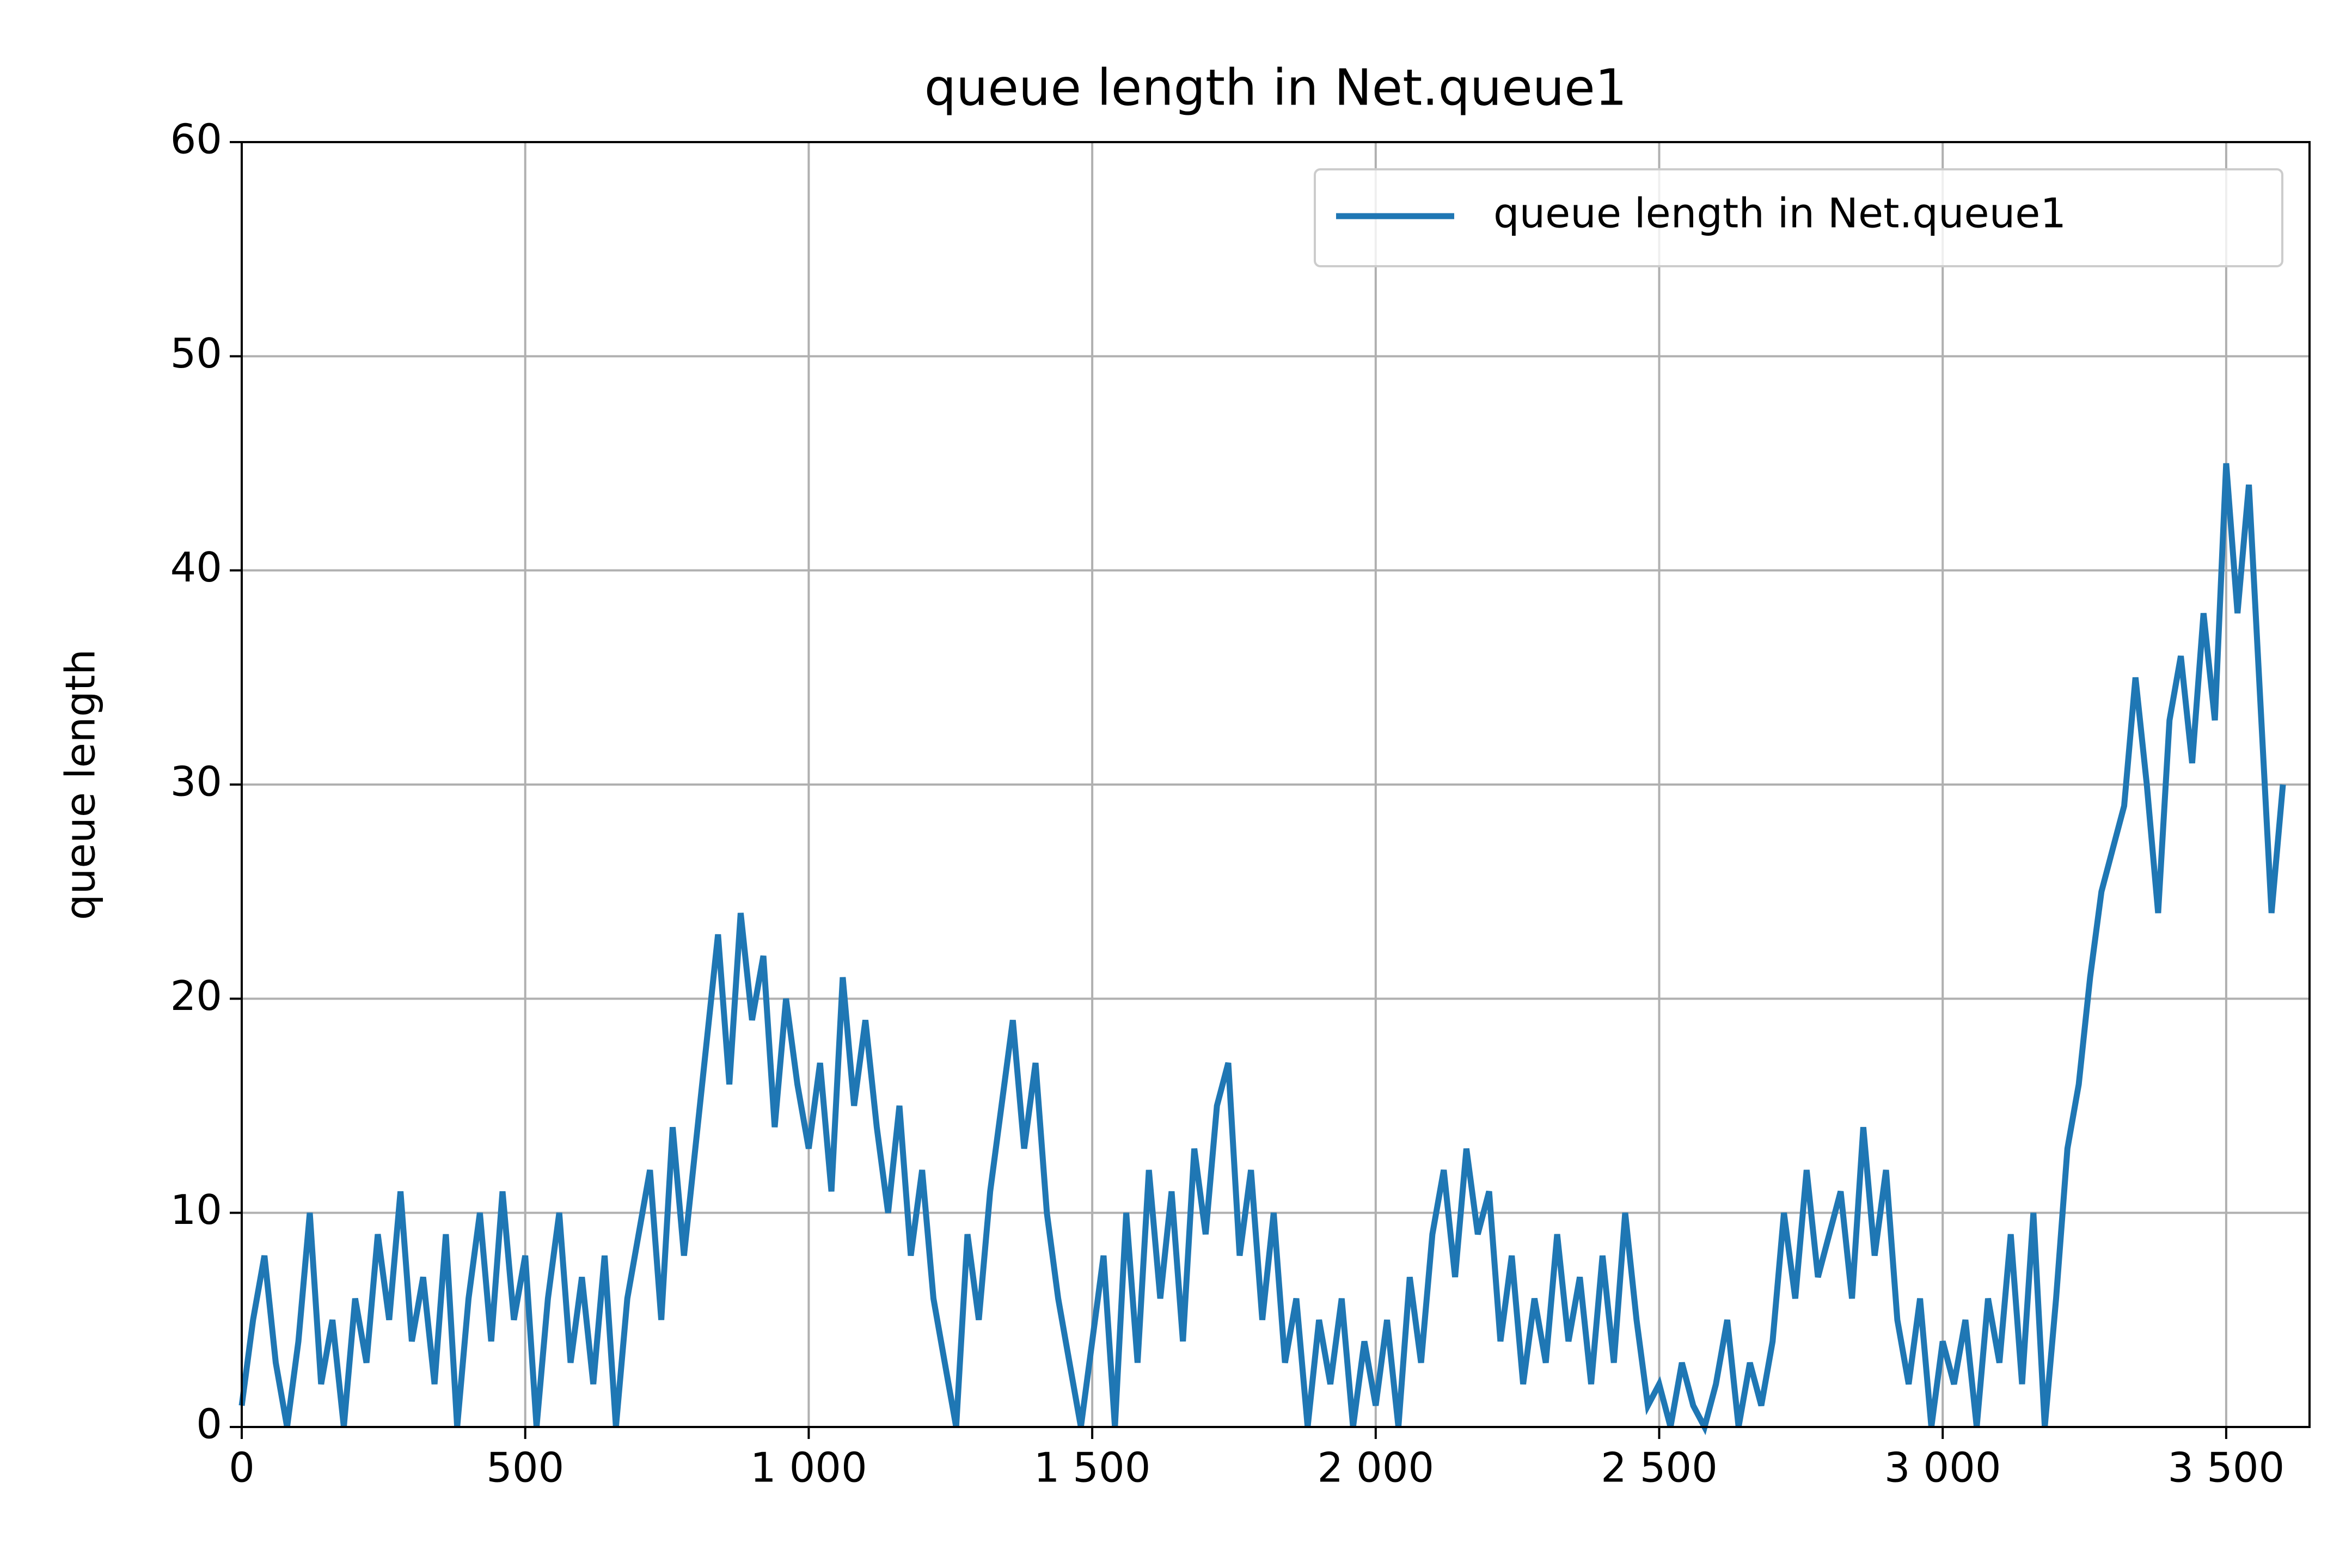 Image resolution: width=2352 pixels, height=1568 pixels. I want to click on x-tick-label: 0, so click(242, 1468).